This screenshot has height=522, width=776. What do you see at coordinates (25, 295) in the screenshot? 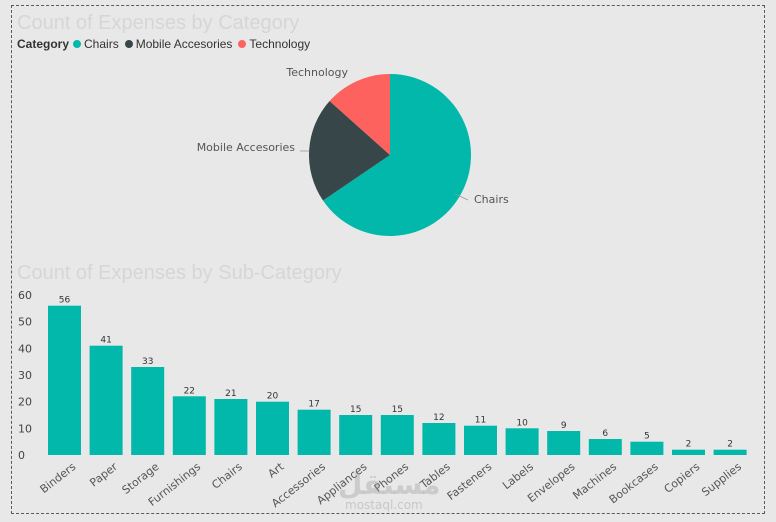
I see `y-tick-label: 60` at bounding box center [25, 295].